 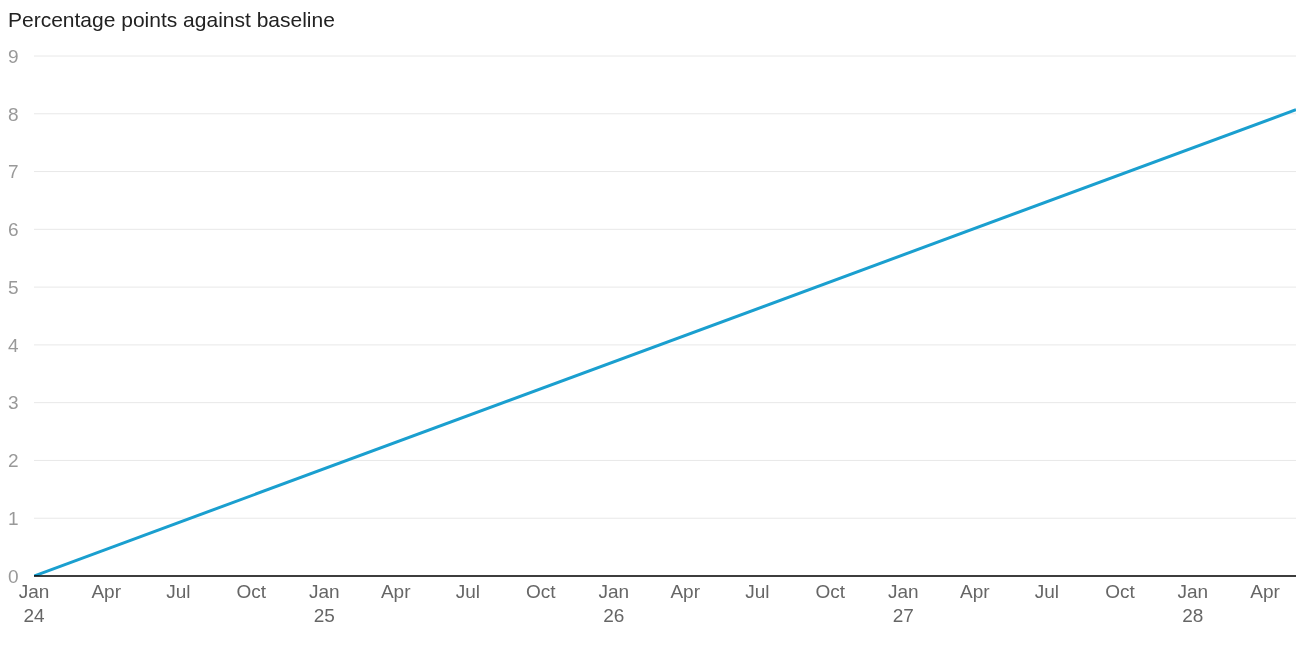 What do you see at coordinates (13, 461) in the screenshot?
I see `y-tick-label: 2` at bounding box center [13, 461].